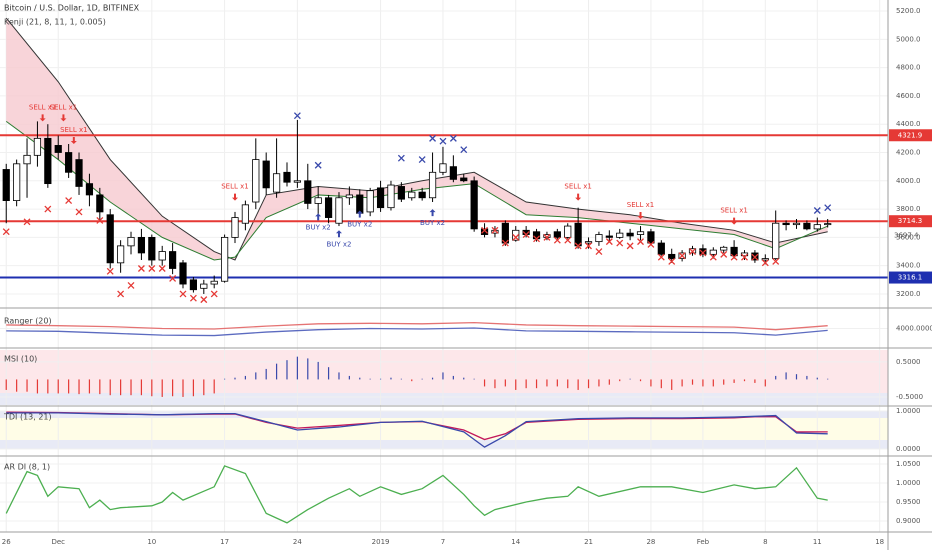 Image resolution: width=932 pixels, height=550 pixels. I want to click on y-tick-label: 1.0500, so click(908, 464).